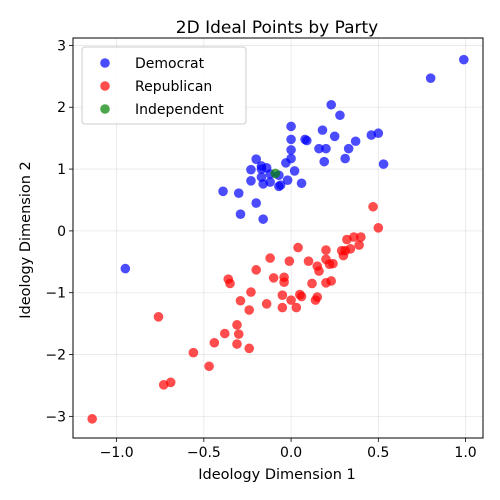 This screenshot has height=500, width=500. What do you see at coordinates (173, 87) in the screenshot?
I see `legend-label-republican: Republican` at bounding box center [173, 87].